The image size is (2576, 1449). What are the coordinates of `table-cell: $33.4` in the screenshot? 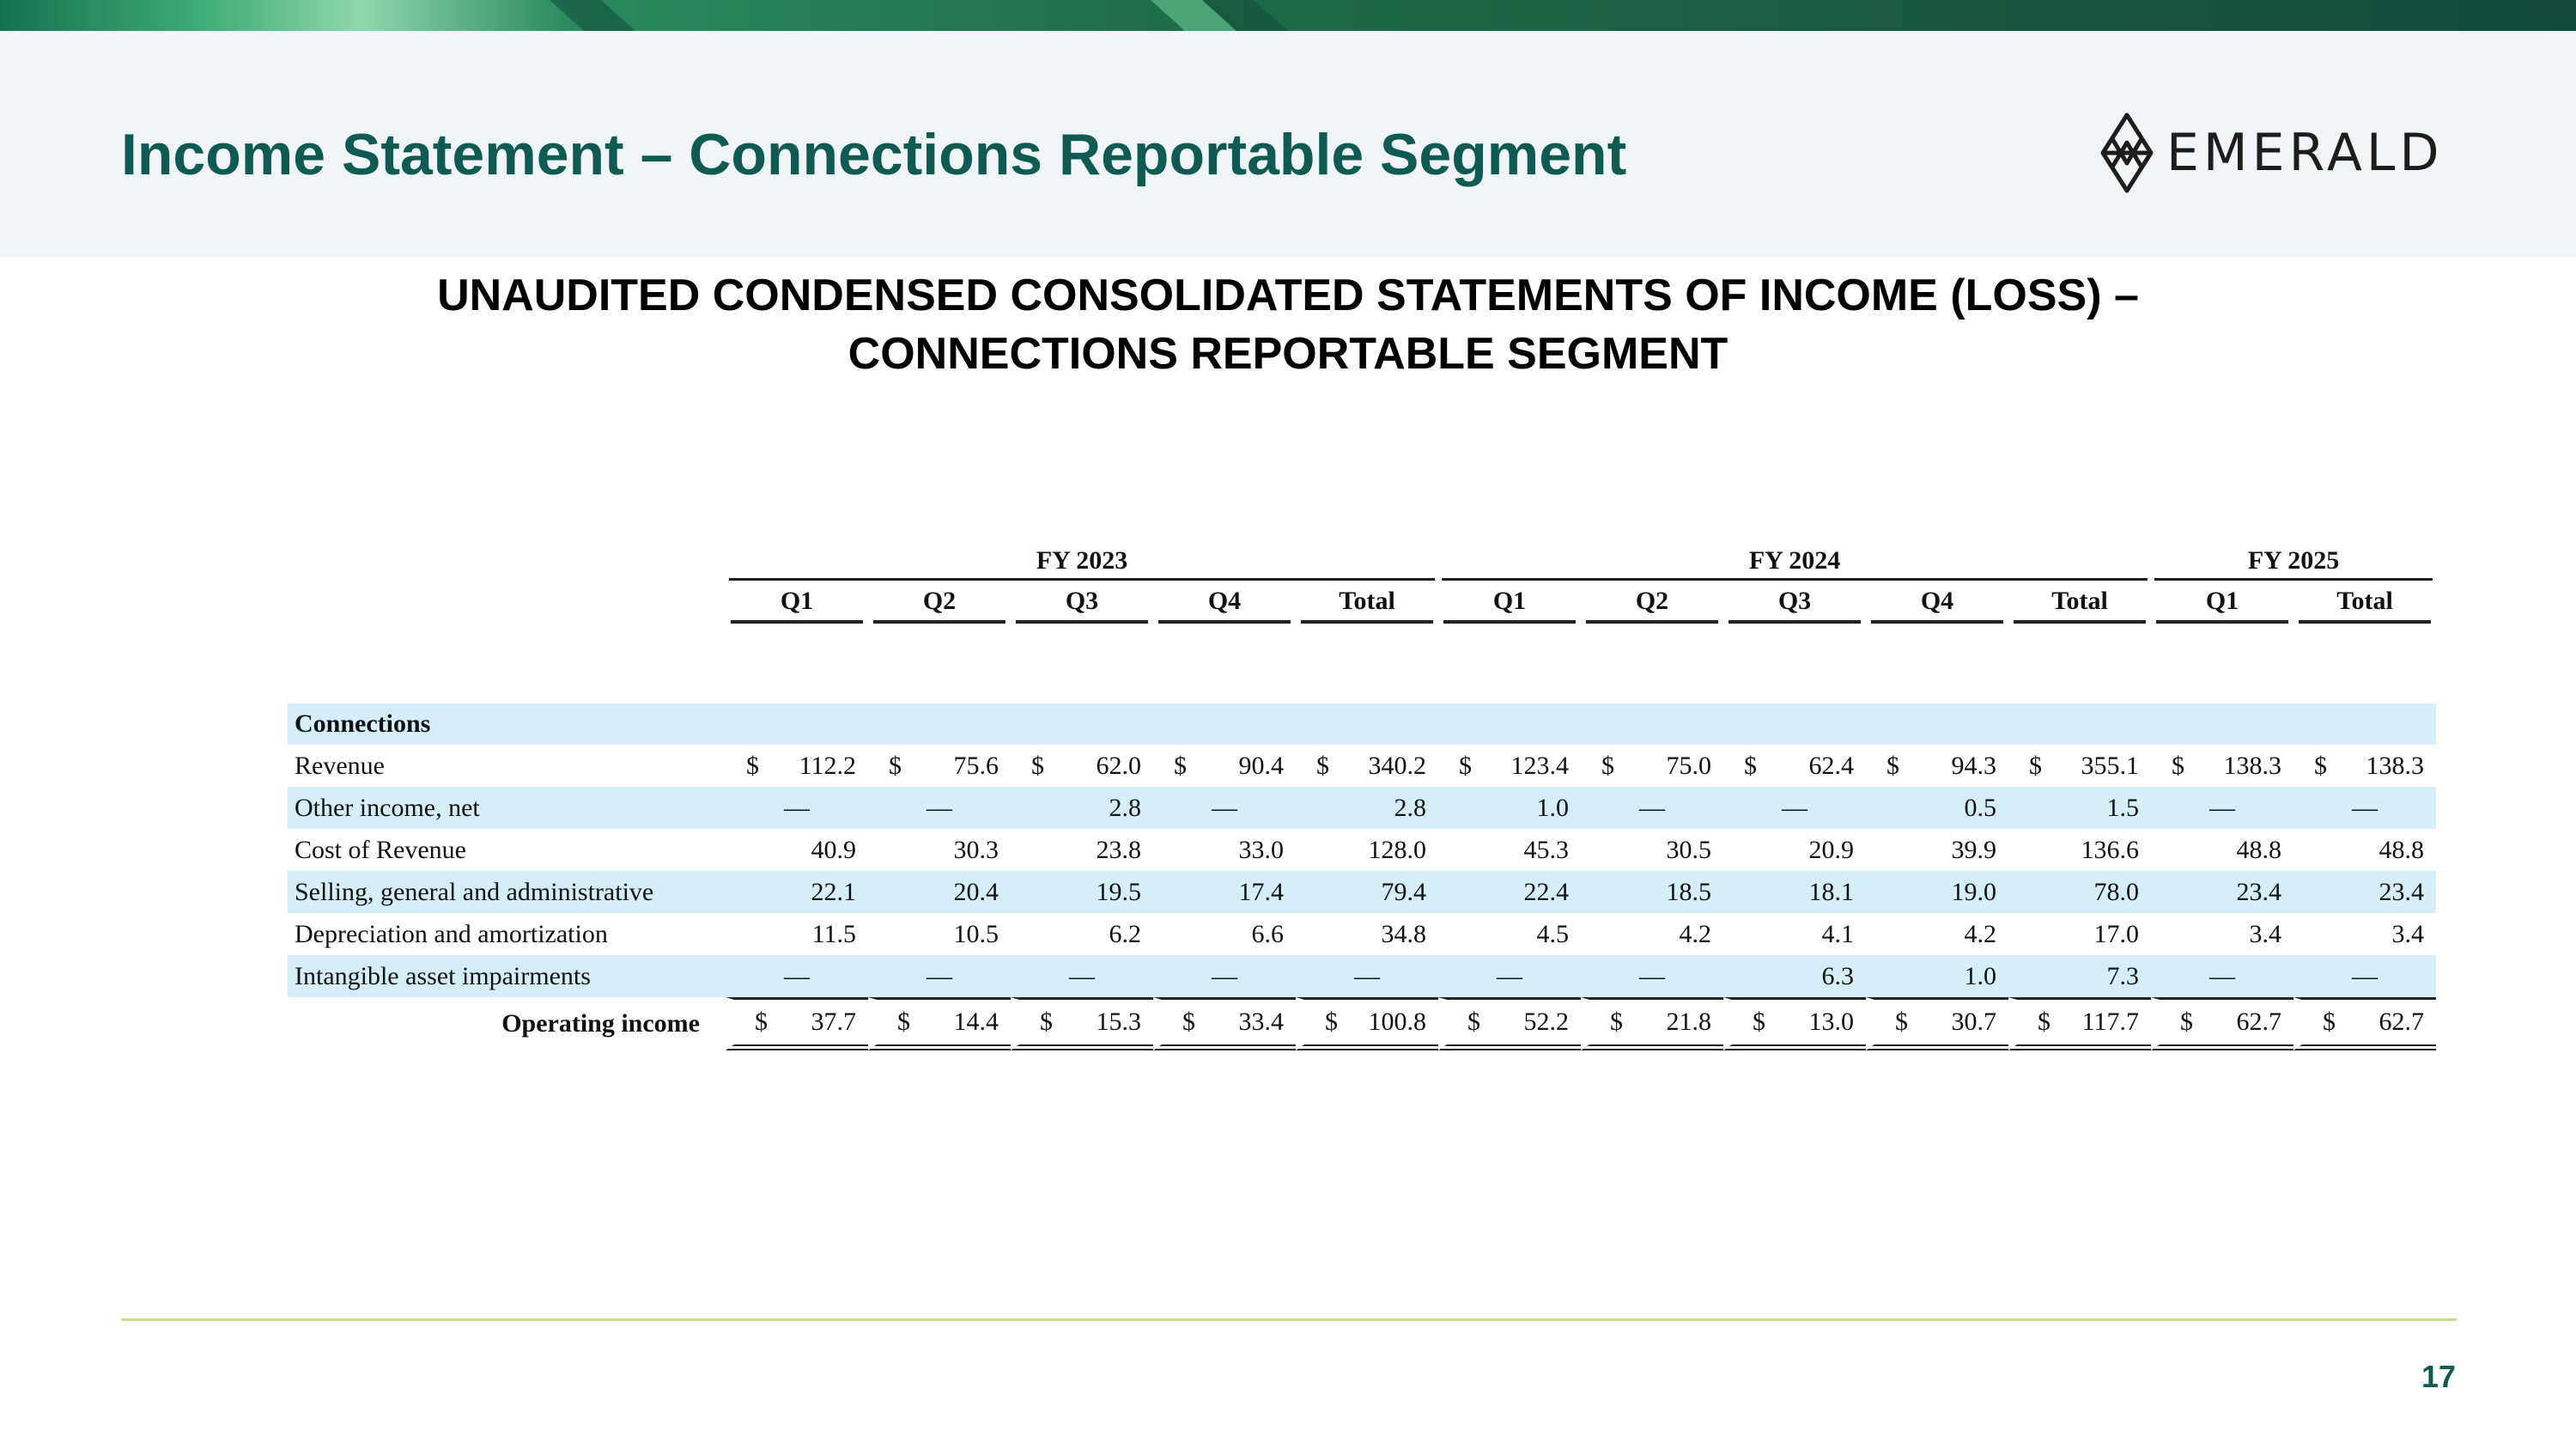 It's located at (1224, 1023).